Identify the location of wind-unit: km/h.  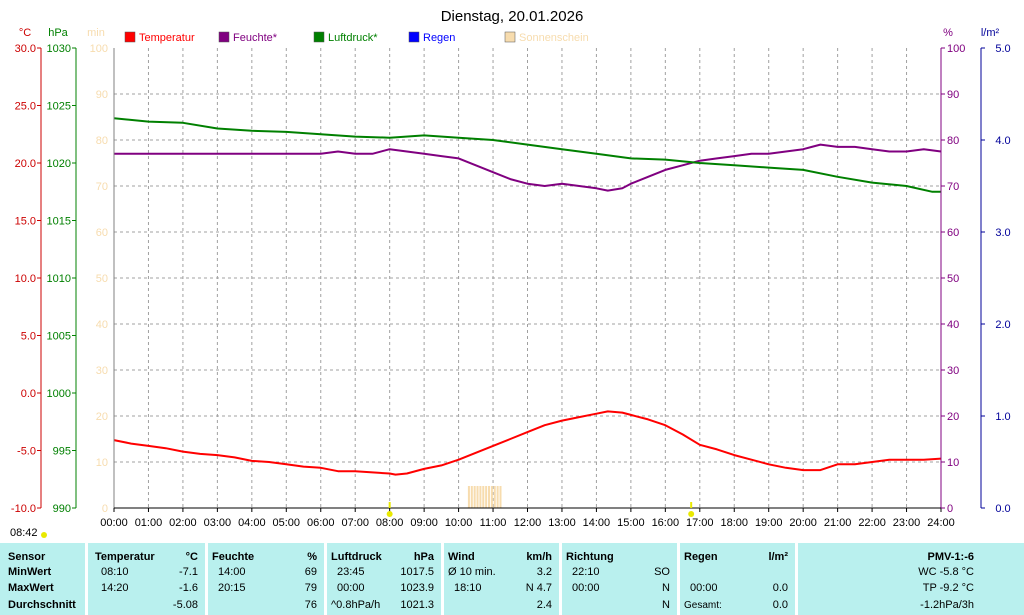
(539, 557).